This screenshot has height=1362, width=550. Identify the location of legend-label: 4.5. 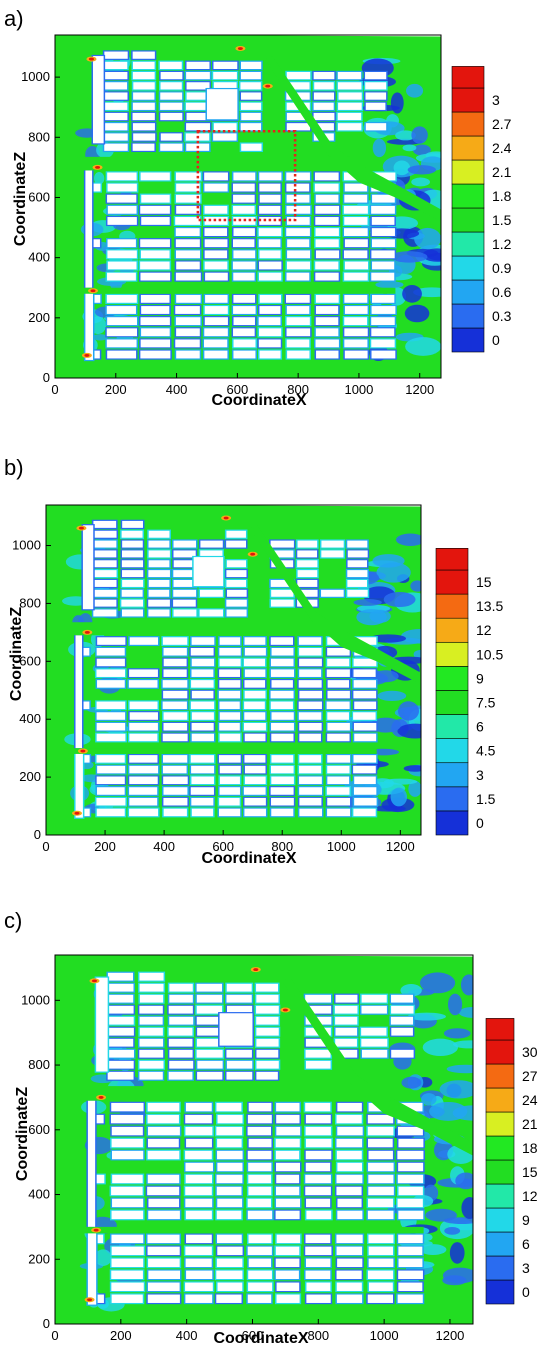
(486, 751).